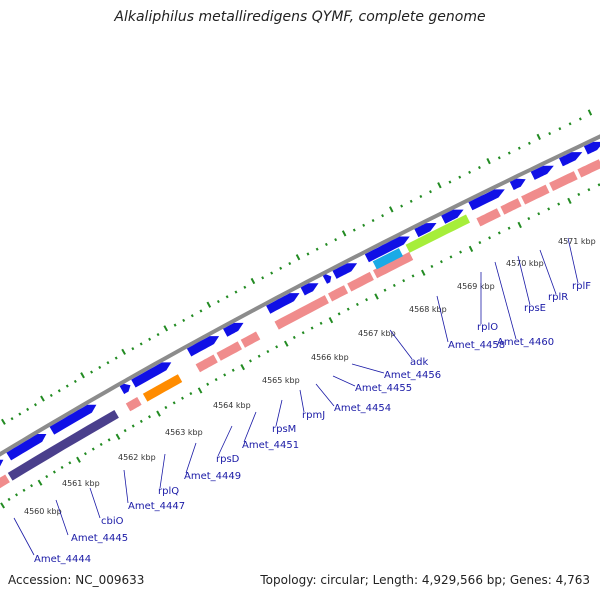  I want to click on gene-label: Amet_4444, so click(62, 559).